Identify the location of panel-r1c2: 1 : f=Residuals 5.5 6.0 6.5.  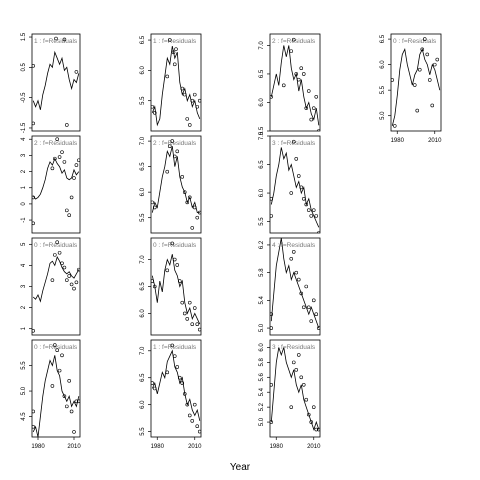
(171, 82).